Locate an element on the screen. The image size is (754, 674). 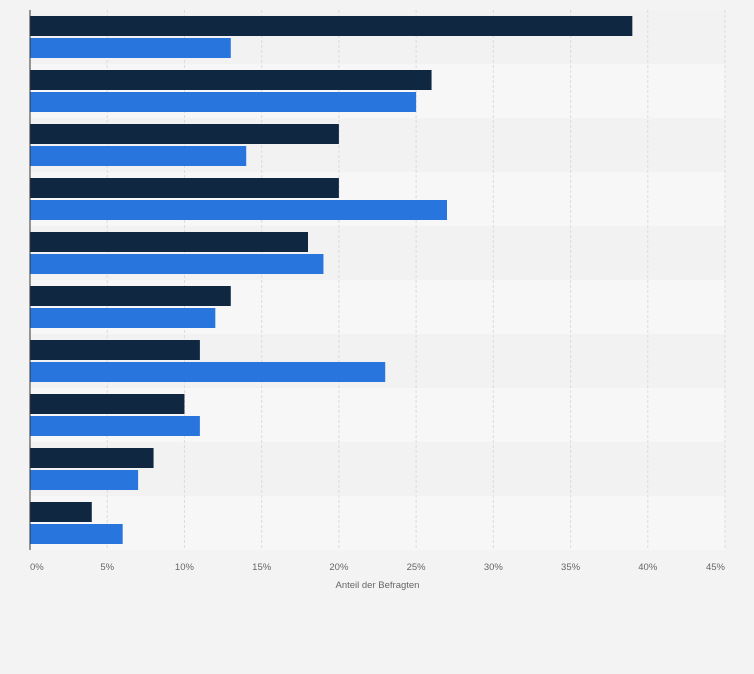
x-tick-label: 10% is located at coordinates (185, 567).